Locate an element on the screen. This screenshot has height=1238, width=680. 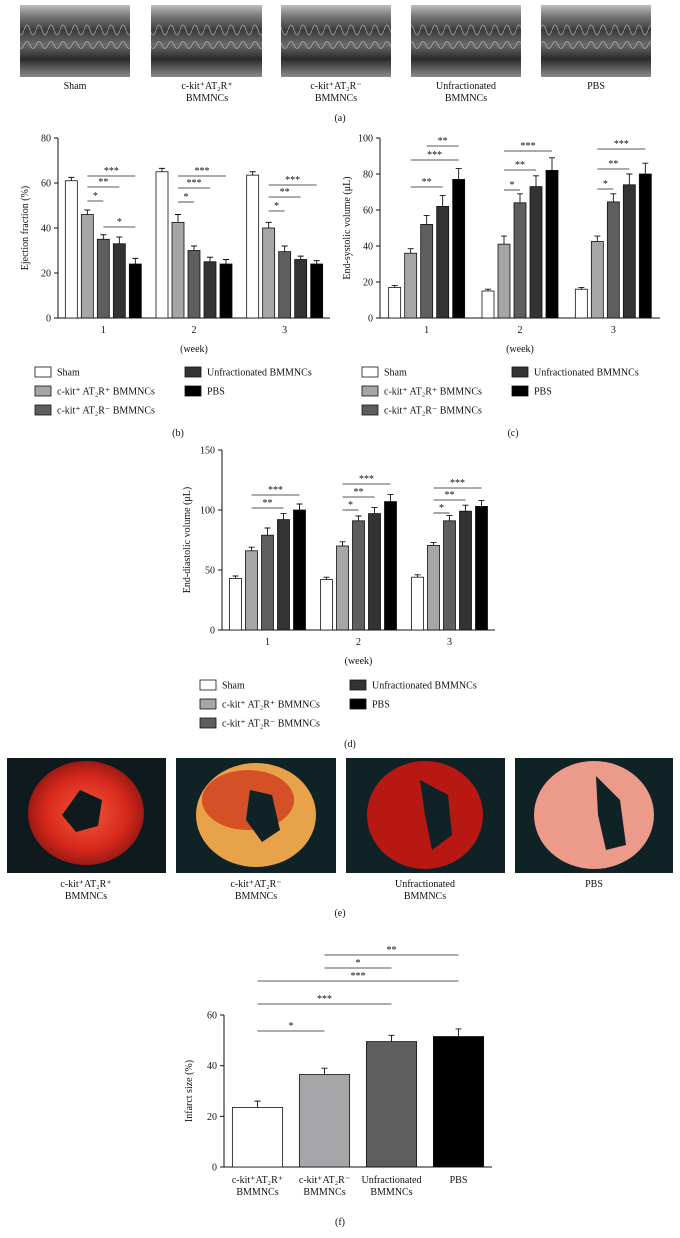
legend-label: c-kit⁺ AT₂R⁻ BMMNCs is located at coordinates (271, 724).